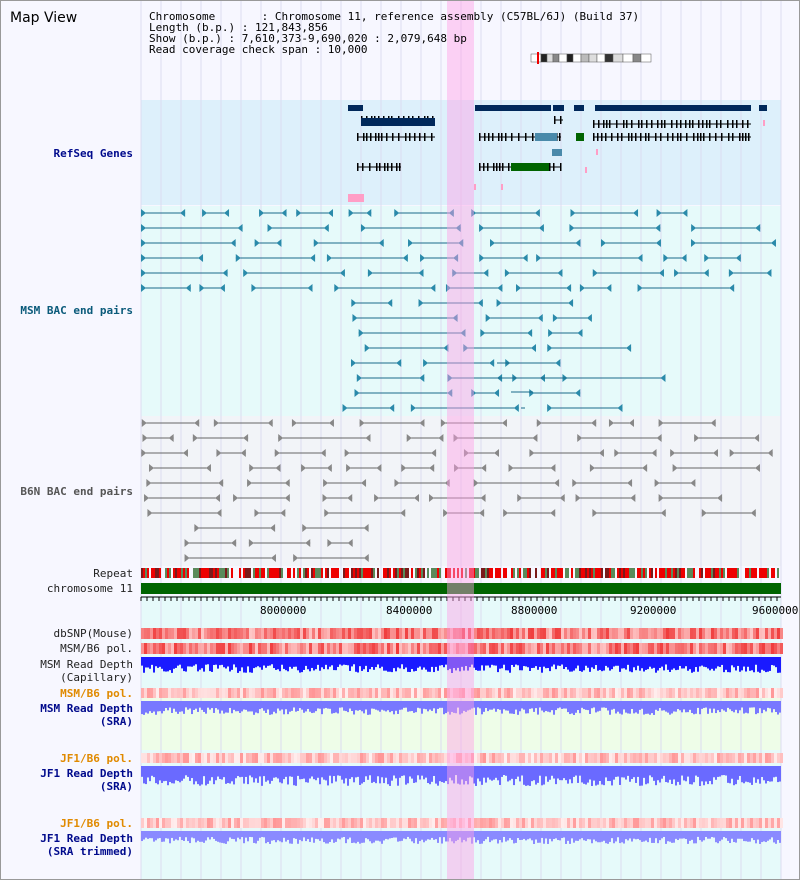  Describe the element at coordinates (86, 845) in the screenshot. I see `track-label-jf1-read-depth-trimmed: JF1 Read Depth (SRA trimmed)` at that location.